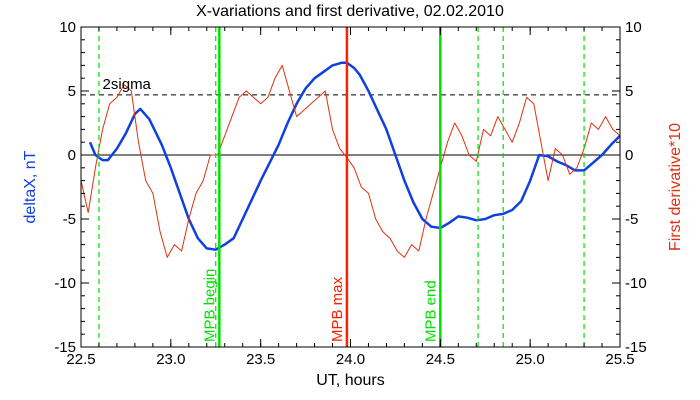  I want to click on y-tick-label-right: -10, so click(636, 283).